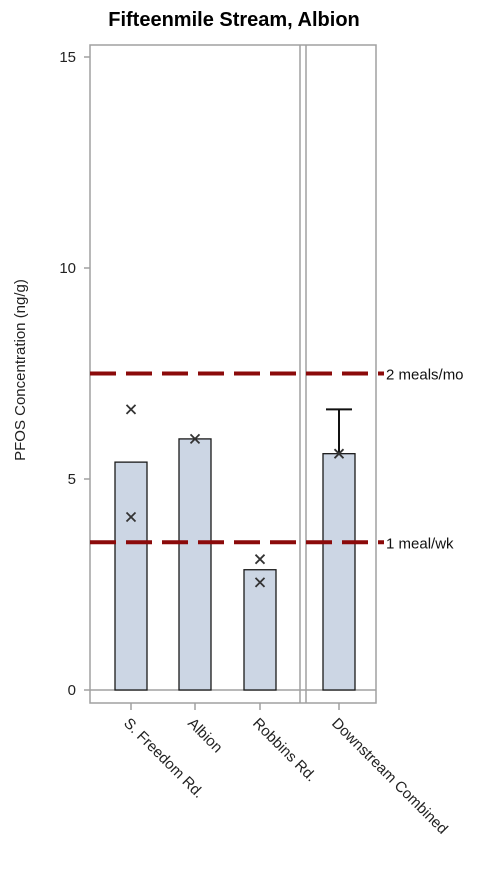 The width and height of the screenshot is (487, 869). What do you see at coordinates (72, 479) in the screenshot?
I see `y-tick-label: 5` at bounding box center [72, 479].